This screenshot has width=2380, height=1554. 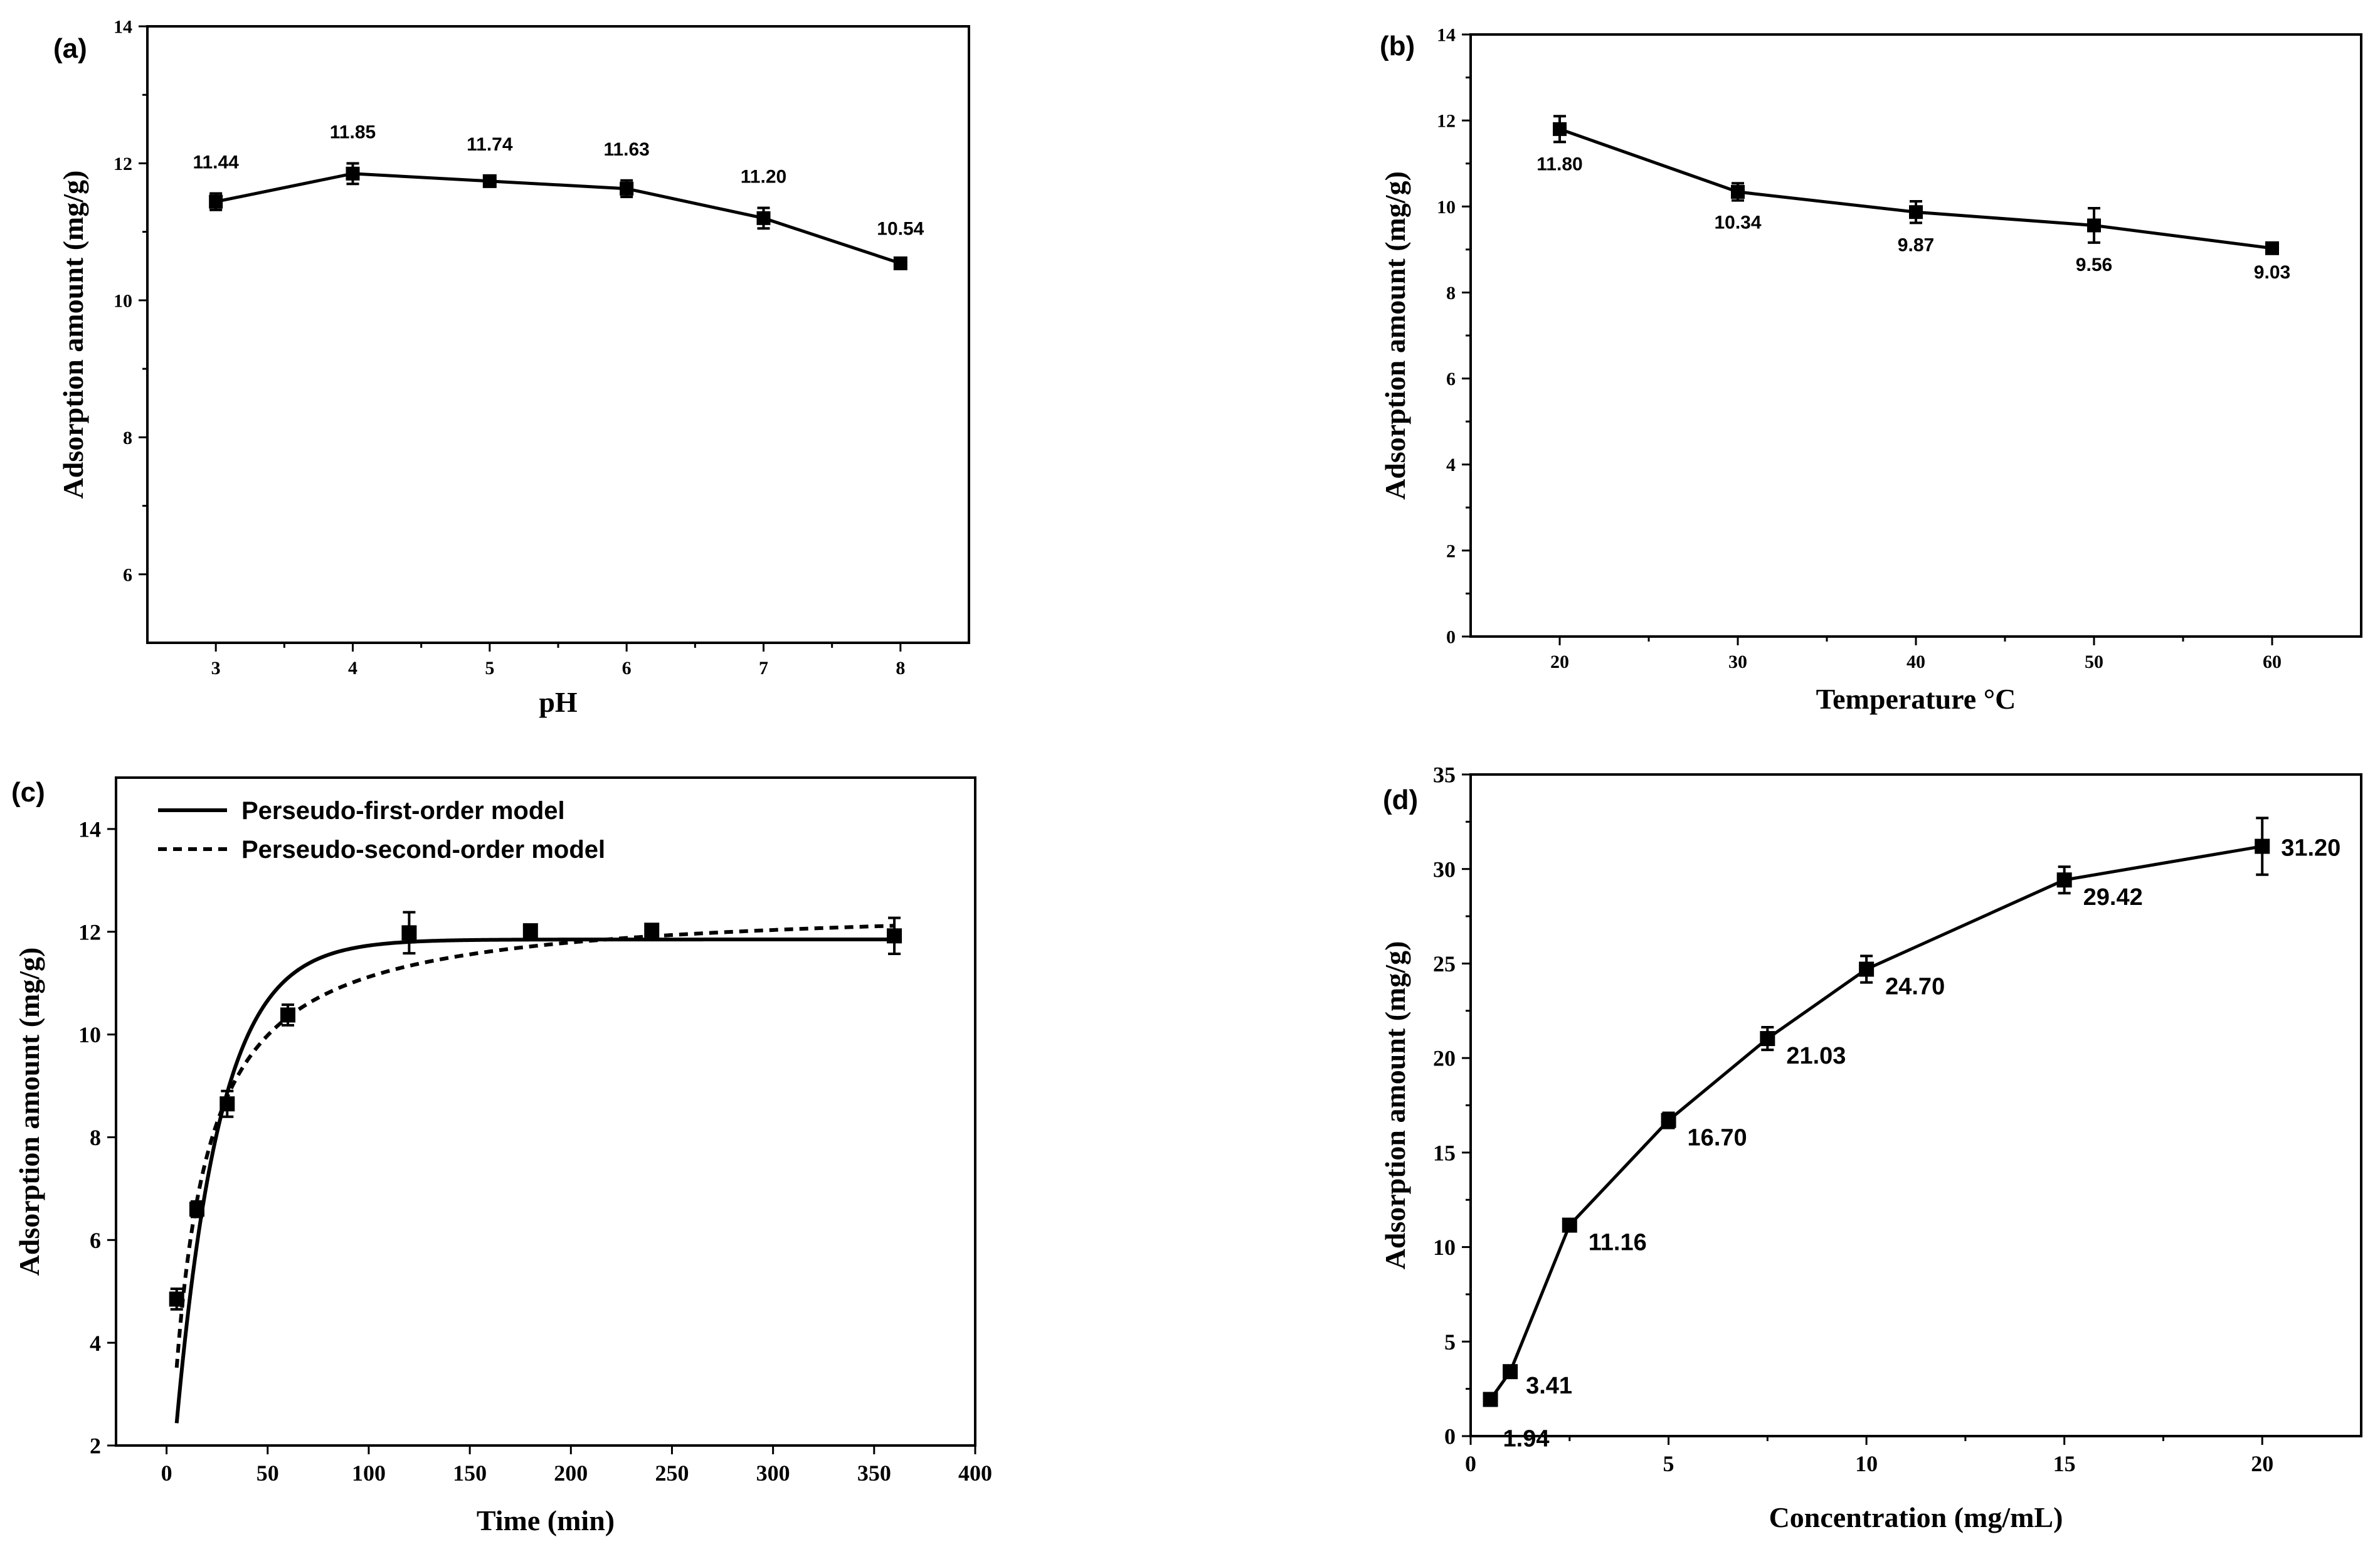 What do you see at coordinates (470, 1473) in the screenshot?
I see `x-tick-label: 150` at bounding box center [470, 1473].